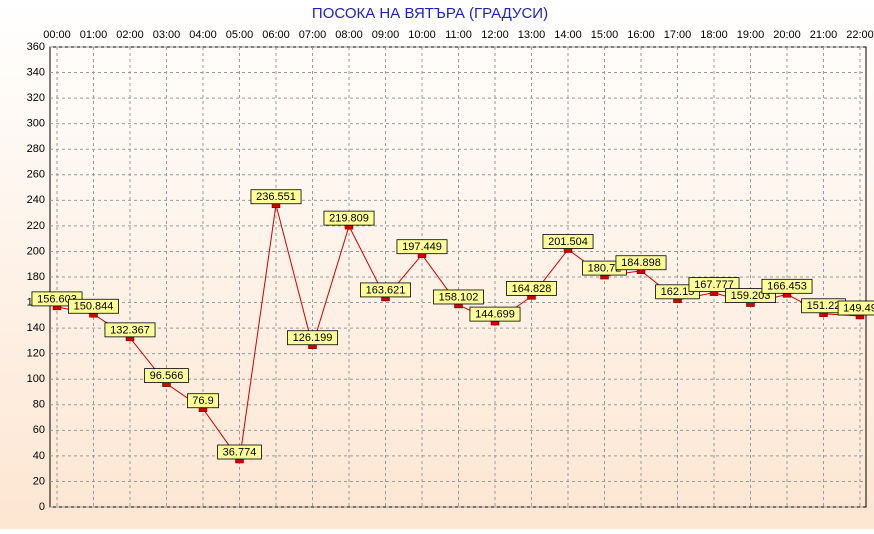 The width and height of the screenshot is (874, 534). I want to click on x-tick-label: 01:00, so click(94, 35).